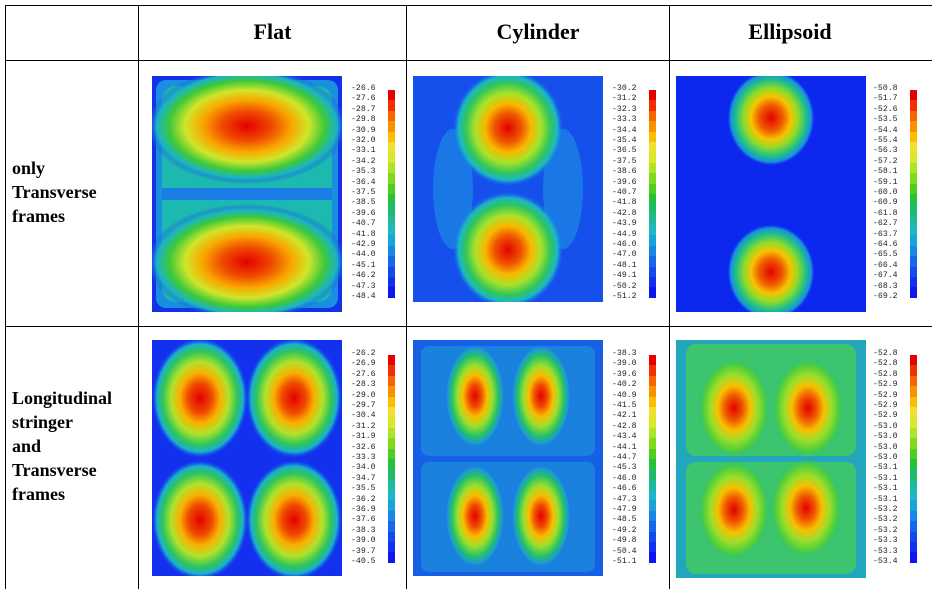  I want to click on legend-label: -36.4, so click(363, 182).